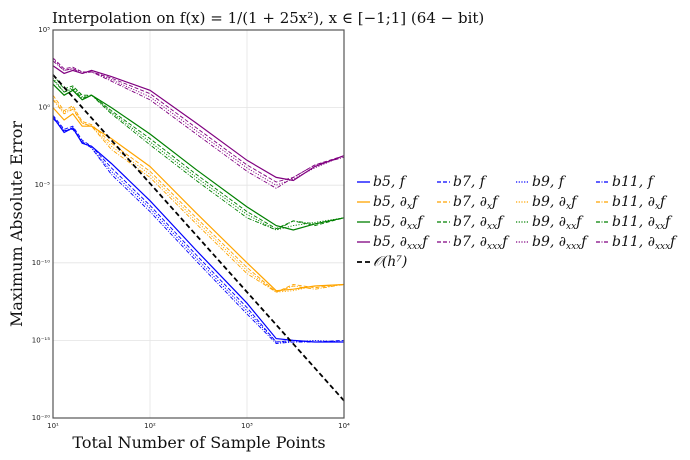  I want to click on legend-entry: b5, ∂xf, so click(388, 203).